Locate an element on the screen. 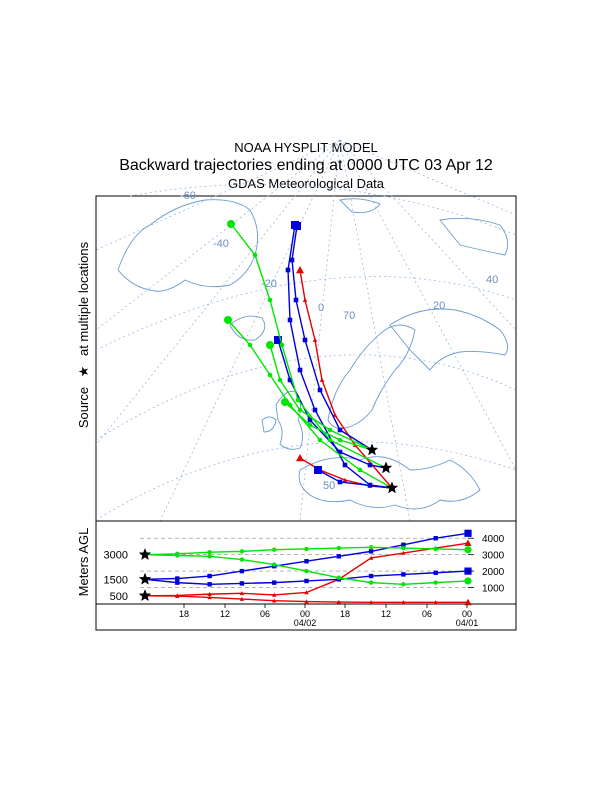 The image size is (612, 792). data-source: GDAS Meteorological Data is located at coordinates (306, 183).